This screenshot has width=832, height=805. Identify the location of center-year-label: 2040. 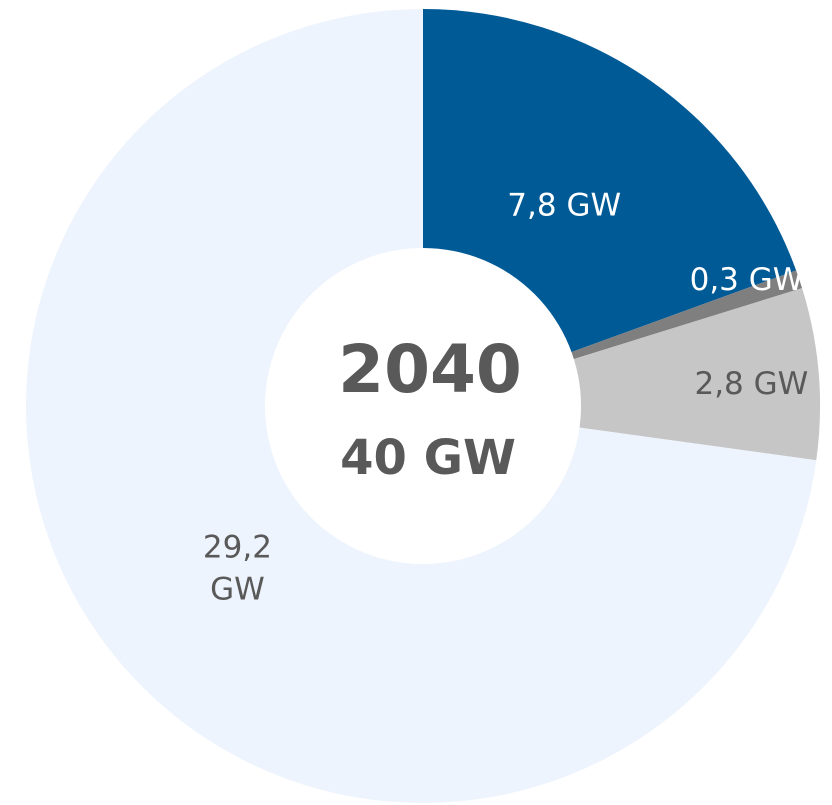
(430, 369).